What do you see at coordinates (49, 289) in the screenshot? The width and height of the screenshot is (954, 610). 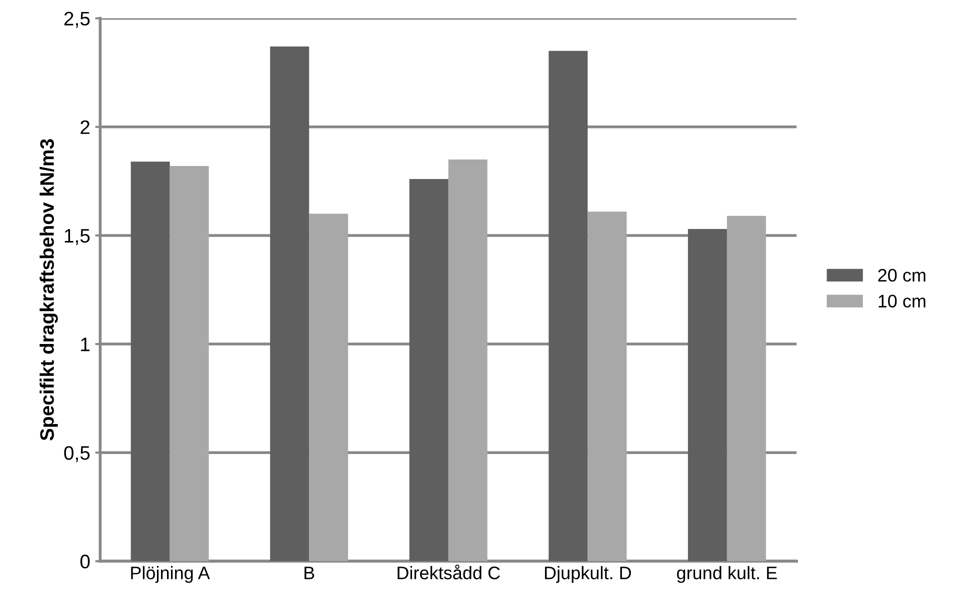 I see `y-axis-title: Specifikt dragkraftsbehov kN/m3` at bounding box center [49, 289].